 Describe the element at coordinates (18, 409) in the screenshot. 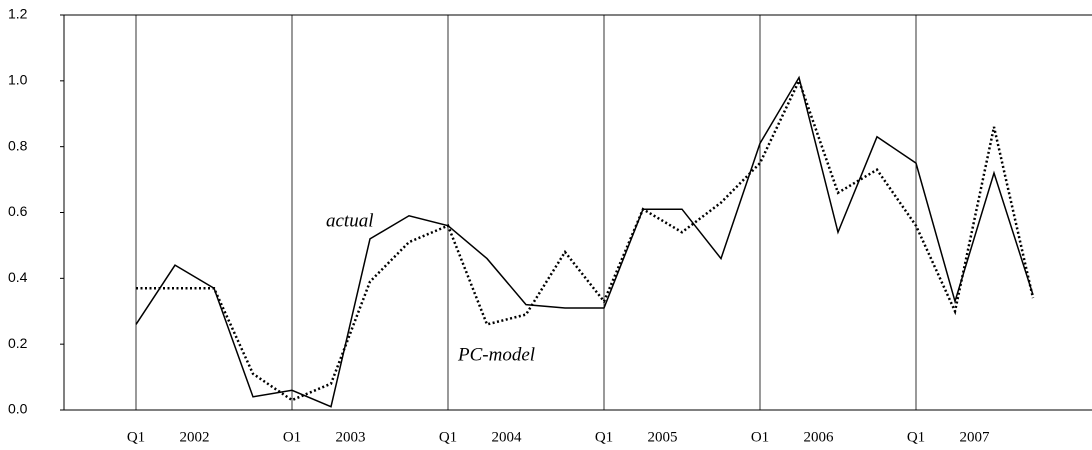

I see `y-tick-label: 0.0` at that location.